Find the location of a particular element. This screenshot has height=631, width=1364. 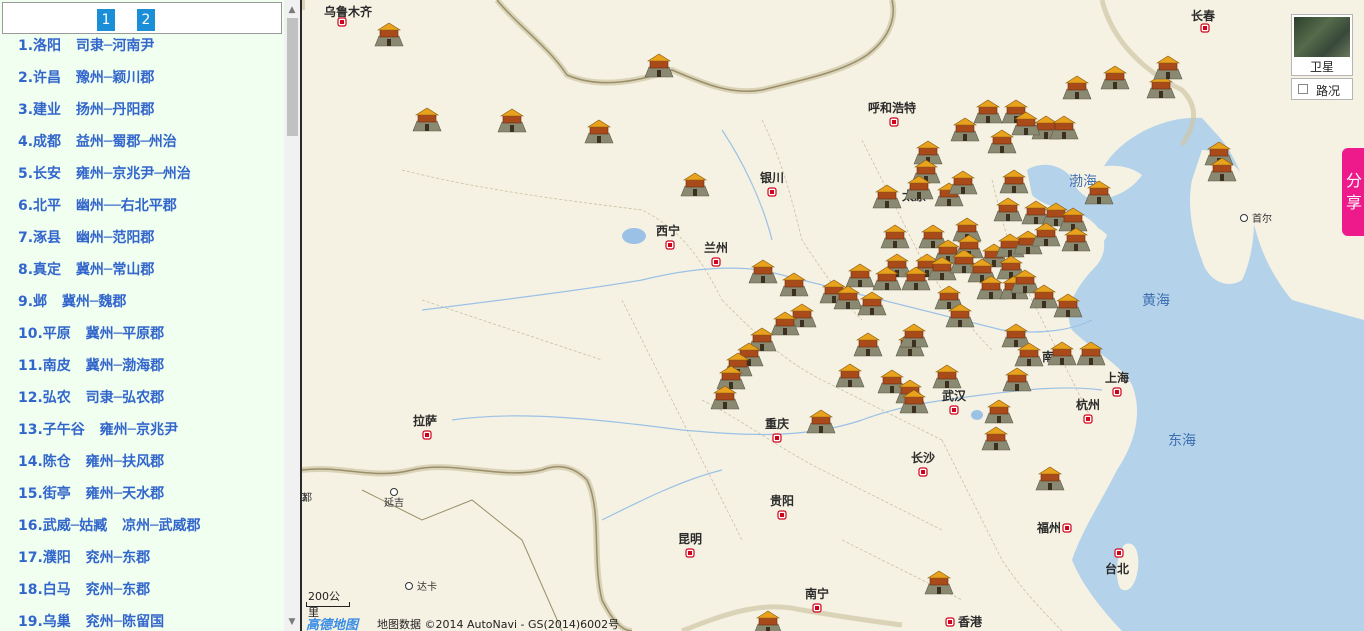

traffic-checkbox is located at coordinates (1303, 89).